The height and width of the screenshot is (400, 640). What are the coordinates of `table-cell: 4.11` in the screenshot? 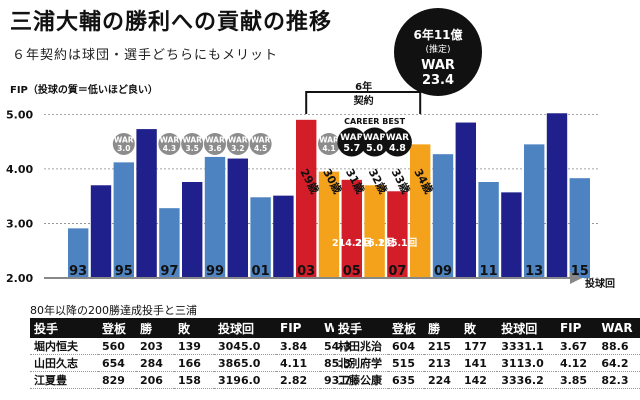 It's located at (298, 363).